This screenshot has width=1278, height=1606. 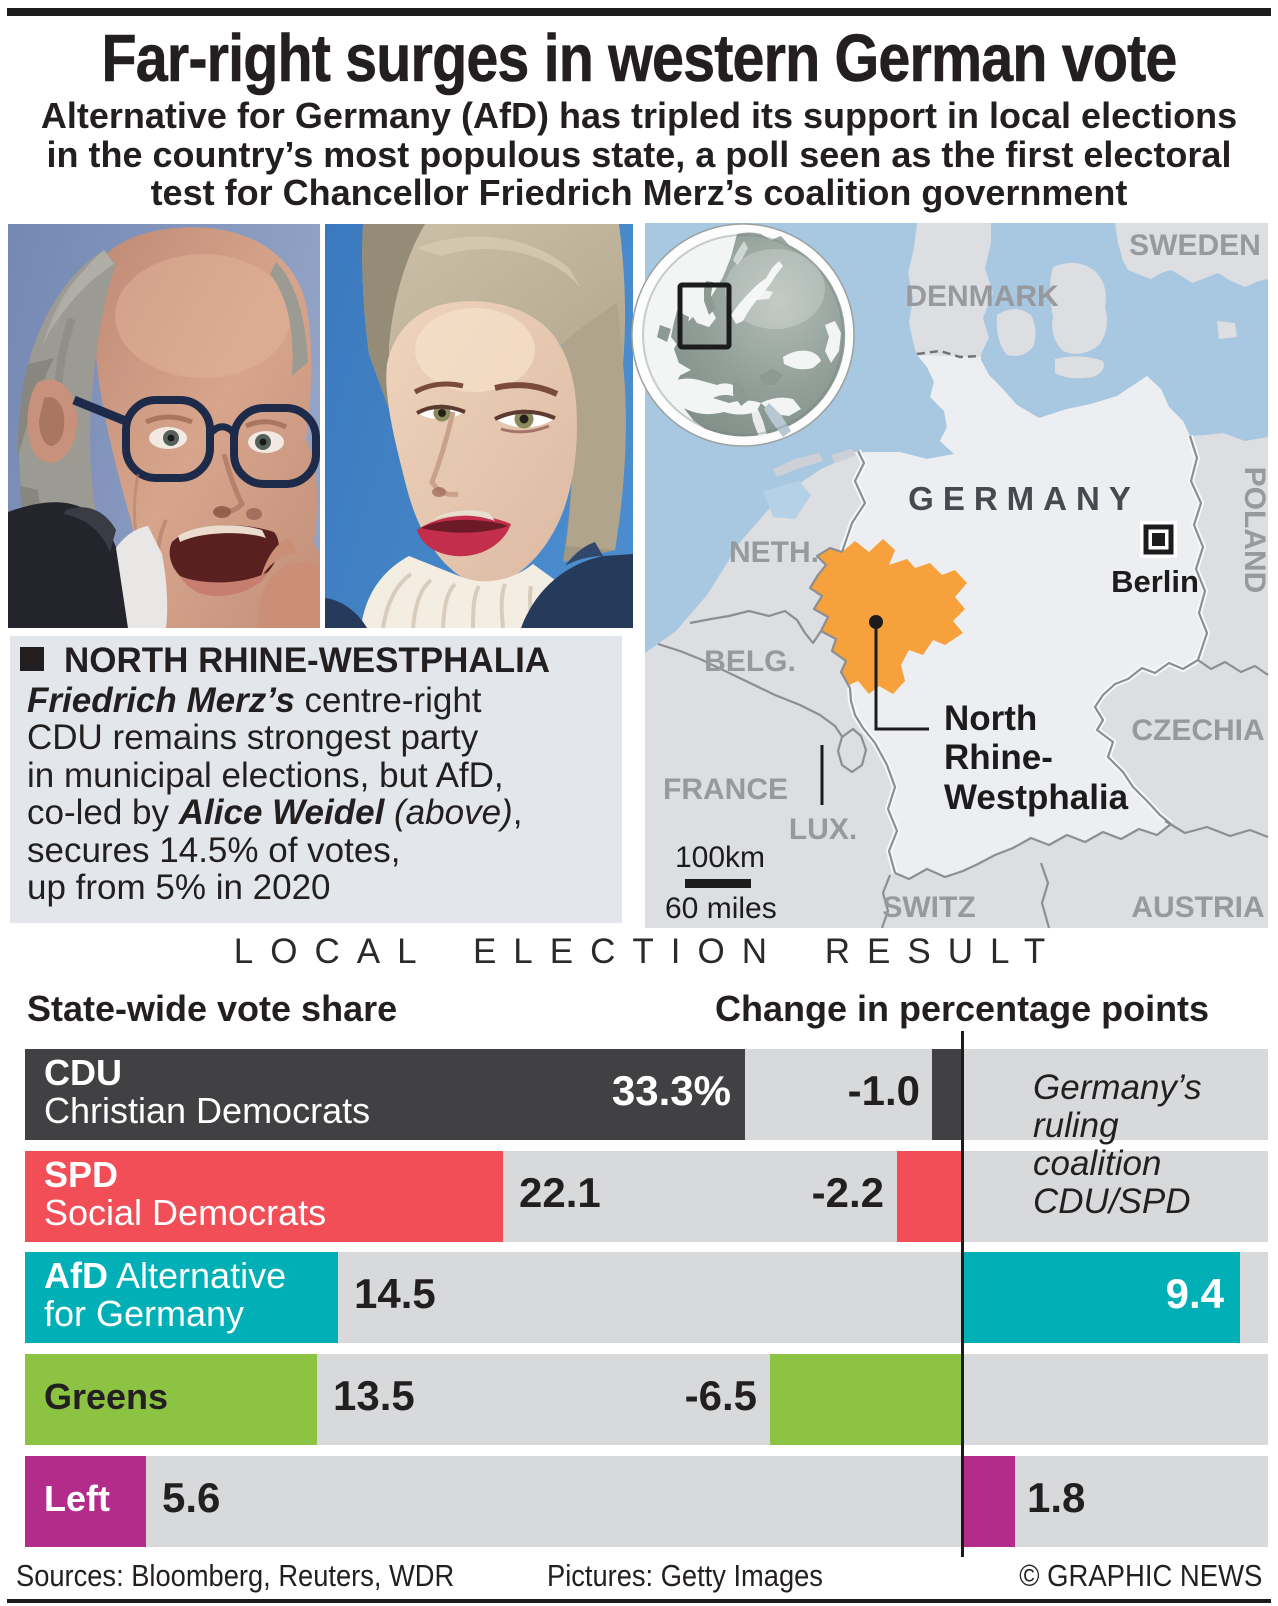 I want to click on svg-text: NETH., so click(x=774, y=552).